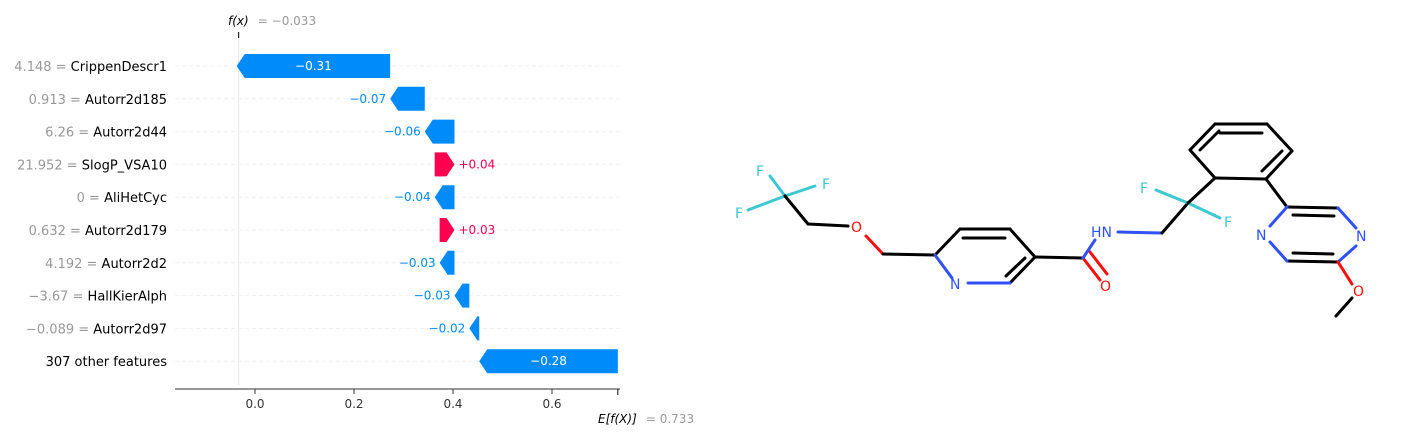 This screenshot has width=1404, height=441. I want to click on atom-nh: HN, so click(1101, 233).